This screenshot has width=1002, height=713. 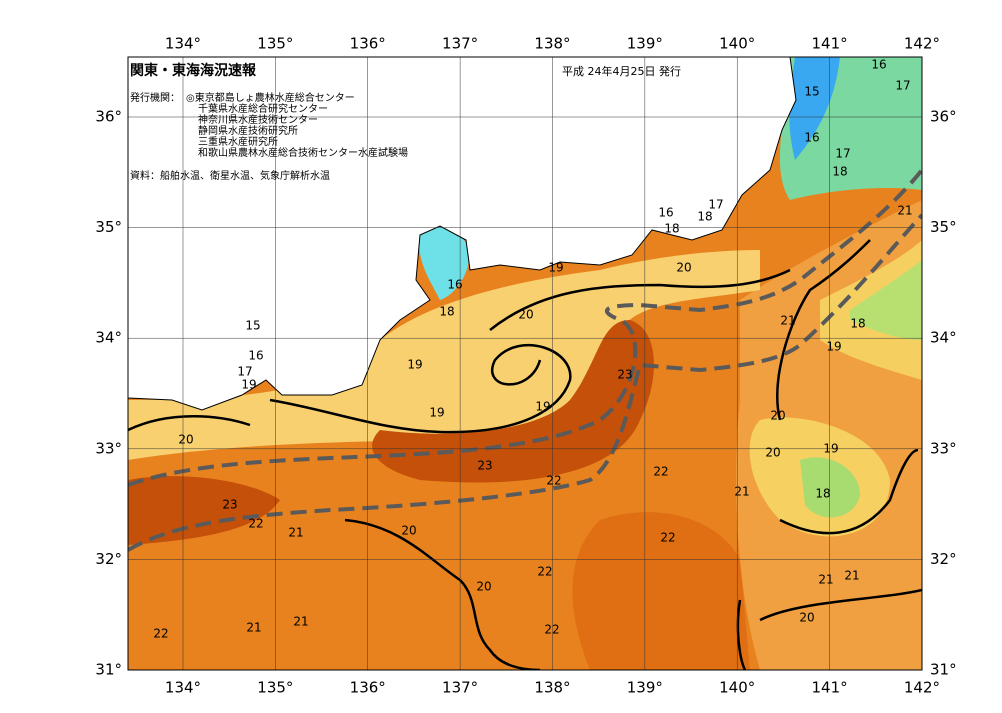 I want to click on warm-zone, so click(x=661, y=591).